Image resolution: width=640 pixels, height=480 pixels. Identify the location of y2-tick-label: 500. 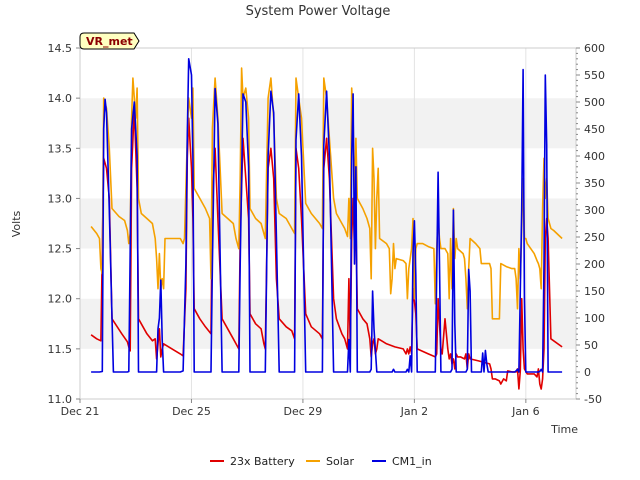
(594, 102).